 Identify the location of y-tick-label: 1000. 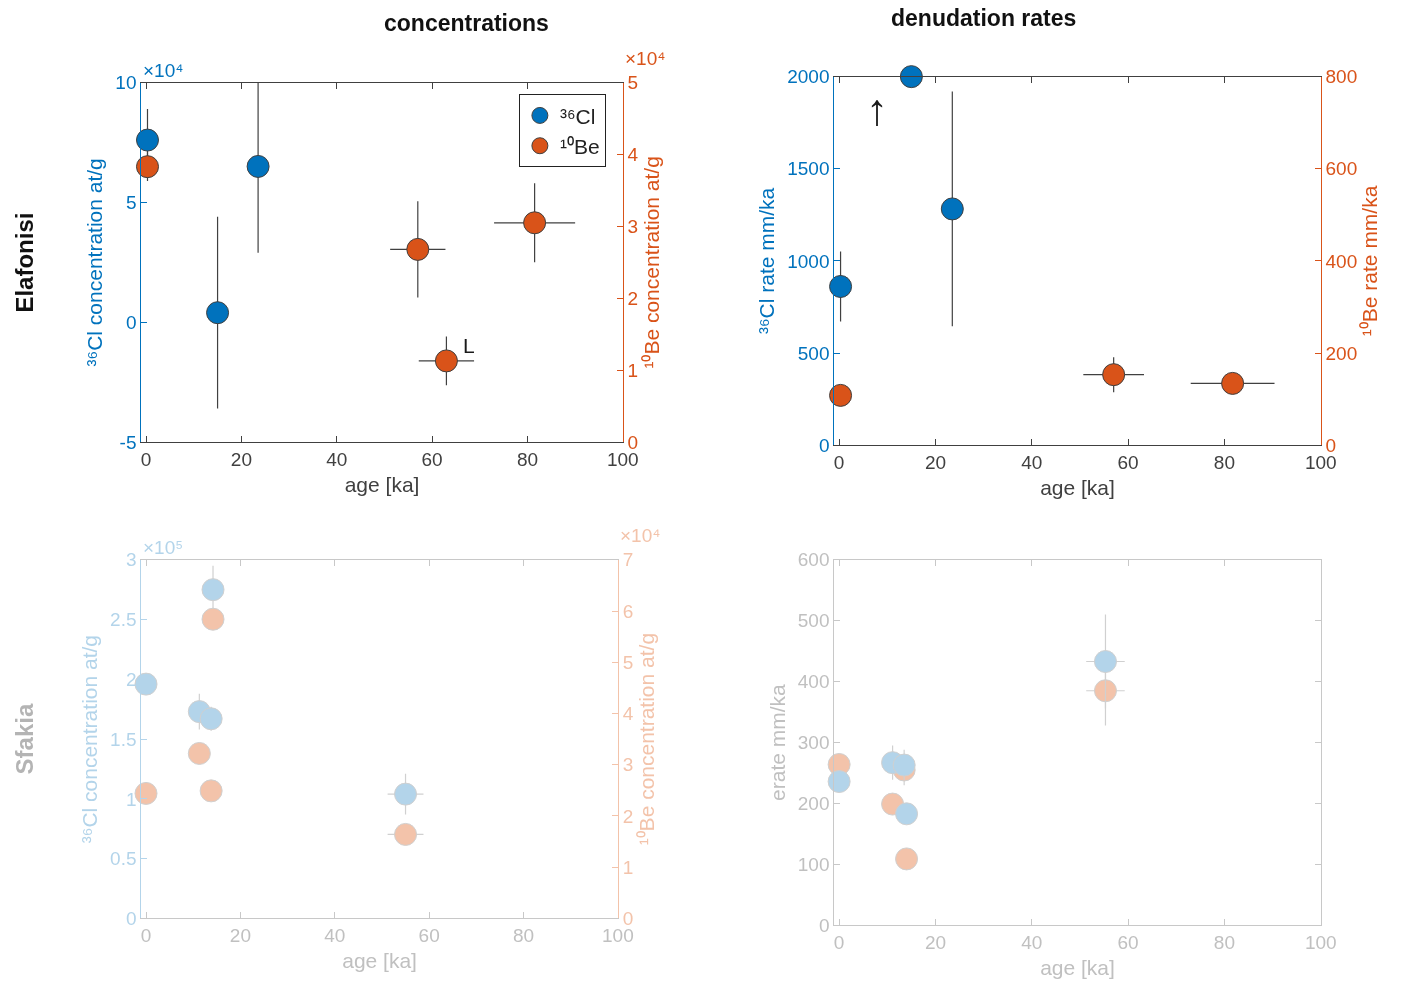
(808, 261).